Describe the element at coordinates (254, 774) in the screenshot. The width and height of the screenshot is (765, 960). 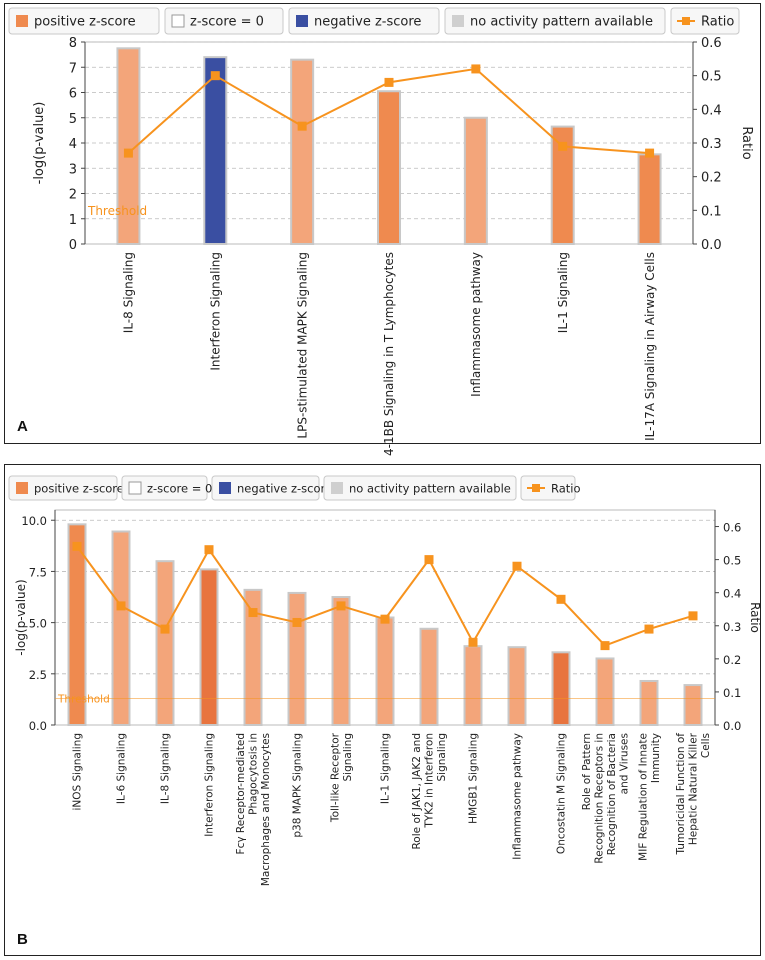
I see `x-tick-label-line: Phagocytosis in` at that location.